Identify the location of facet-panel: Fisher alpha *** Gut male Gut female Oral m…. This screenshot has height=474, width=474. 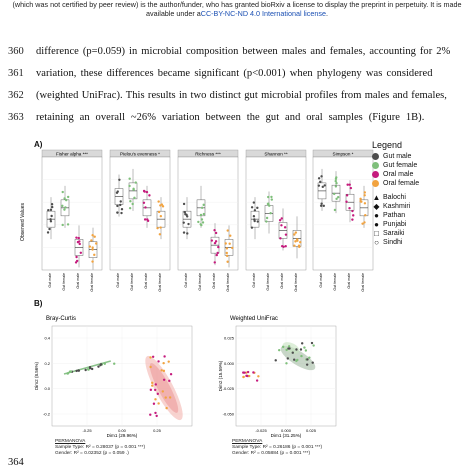
(72, 220).